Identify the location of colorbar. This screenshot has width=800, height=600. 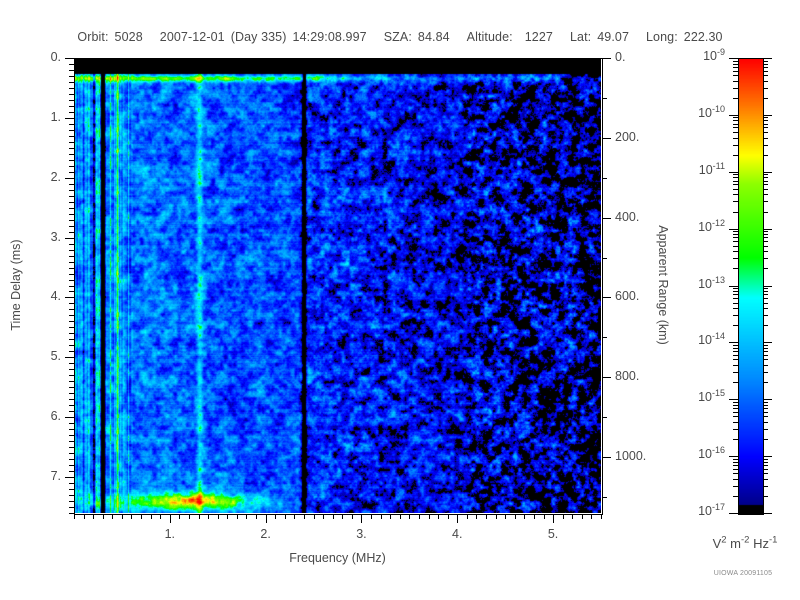
(751, 286).